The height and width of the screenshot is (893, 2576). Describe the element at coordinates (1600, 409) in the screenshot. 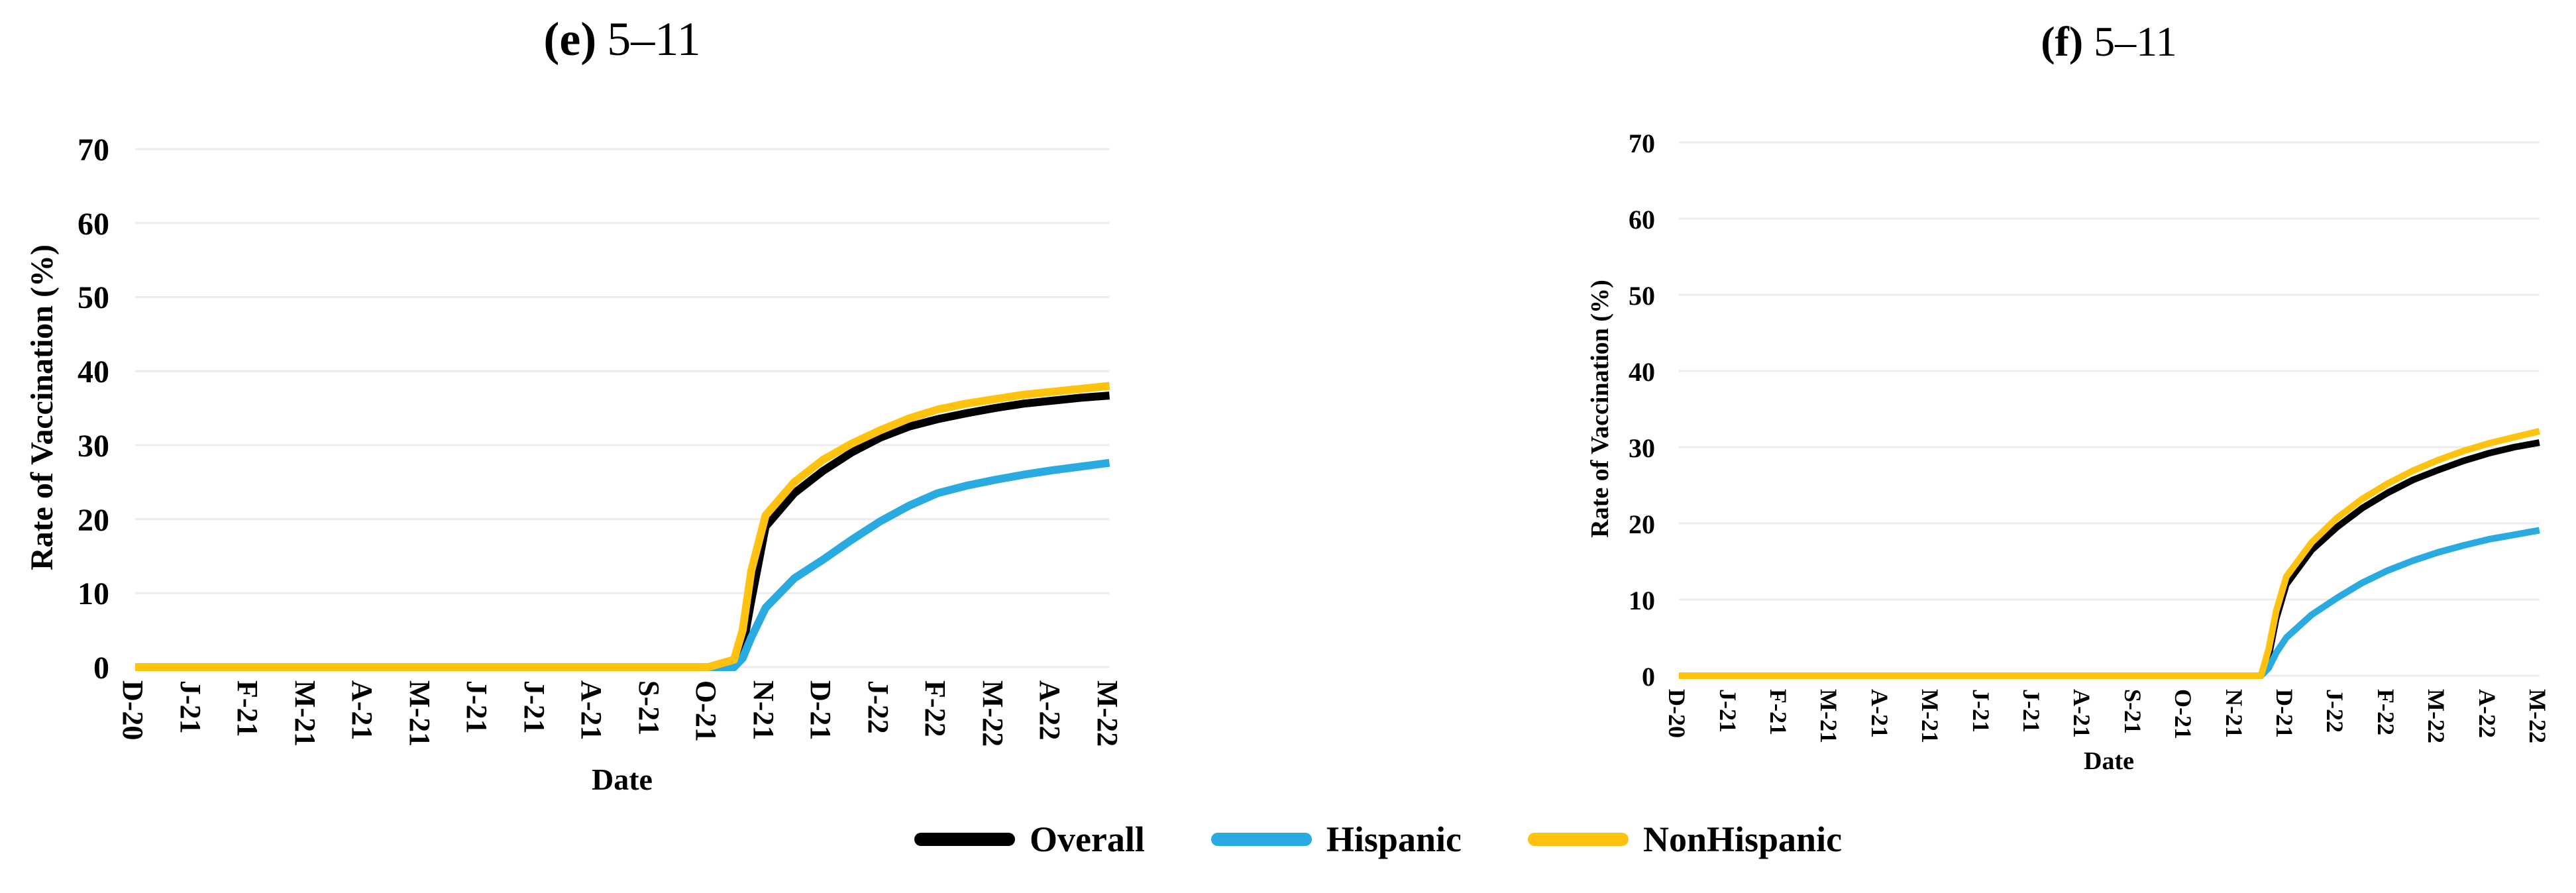

I see `y-axis-title-f: Rate of Vaccination (%)` at that location.